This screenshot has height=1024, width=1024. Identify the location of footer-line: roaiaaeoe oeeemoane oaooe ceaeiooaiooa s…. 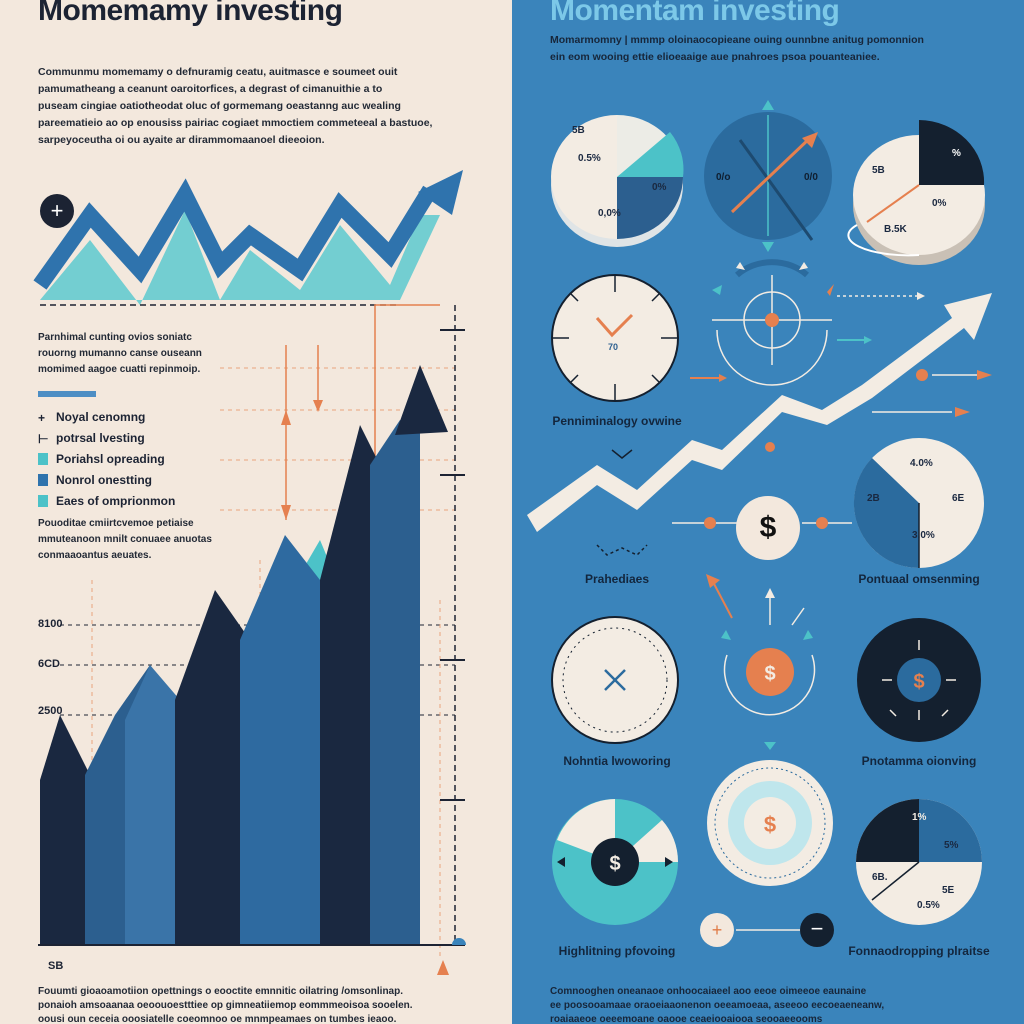
(686, 1019).